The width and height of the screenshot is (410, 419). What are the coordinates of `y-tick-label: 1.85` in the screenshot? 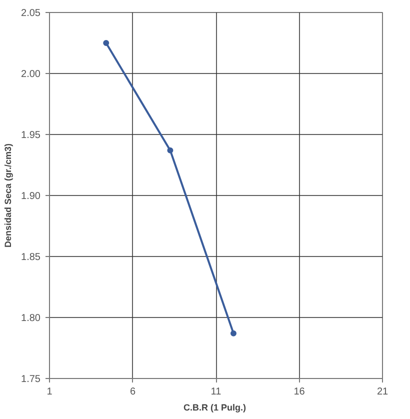 It's located at (31, 257).